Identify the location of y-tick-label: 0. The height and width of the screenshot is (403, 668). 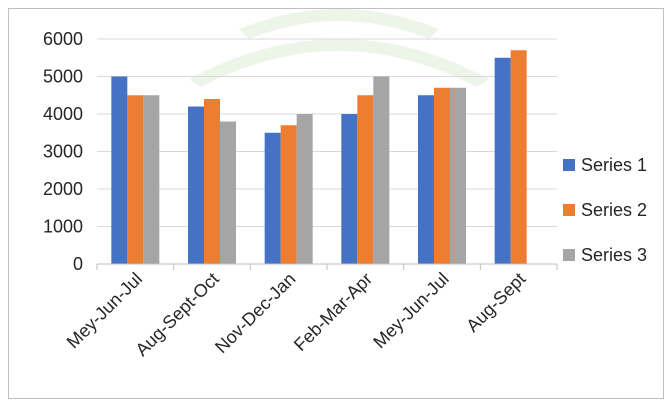
(78, 264).